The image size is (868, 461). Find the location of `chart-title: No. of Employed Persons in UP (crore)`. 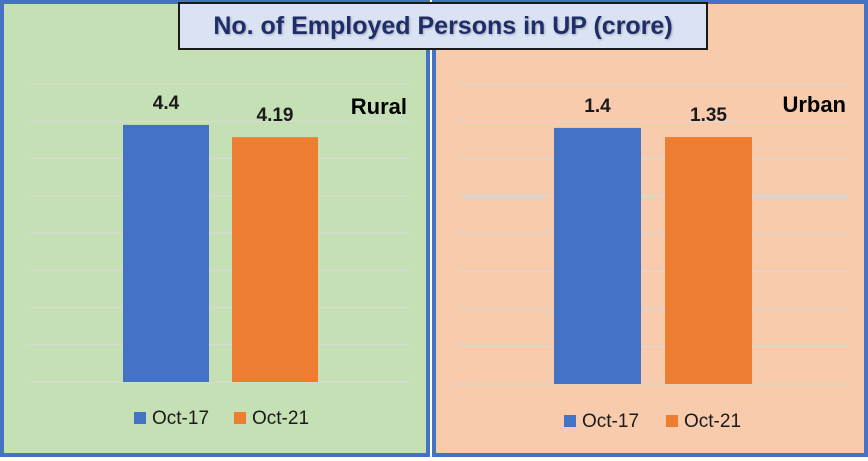

chart-title: No. of Employed Persons in UP (crore) is located at coordinates (443, 25).